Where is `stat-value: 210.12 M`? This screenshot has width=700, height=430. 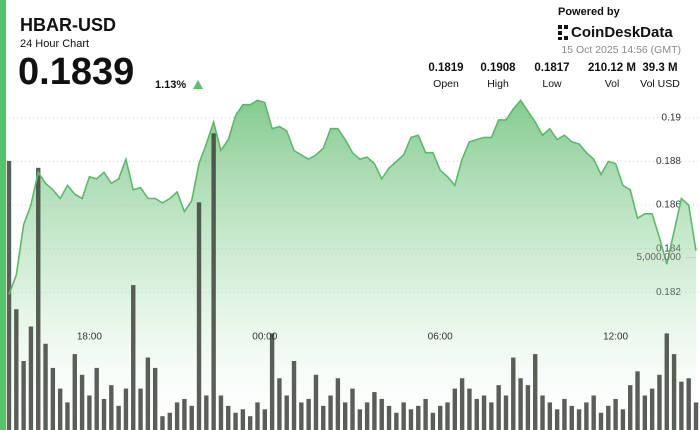 stat-value: 210.12 M is located at coordinates (612, 68).